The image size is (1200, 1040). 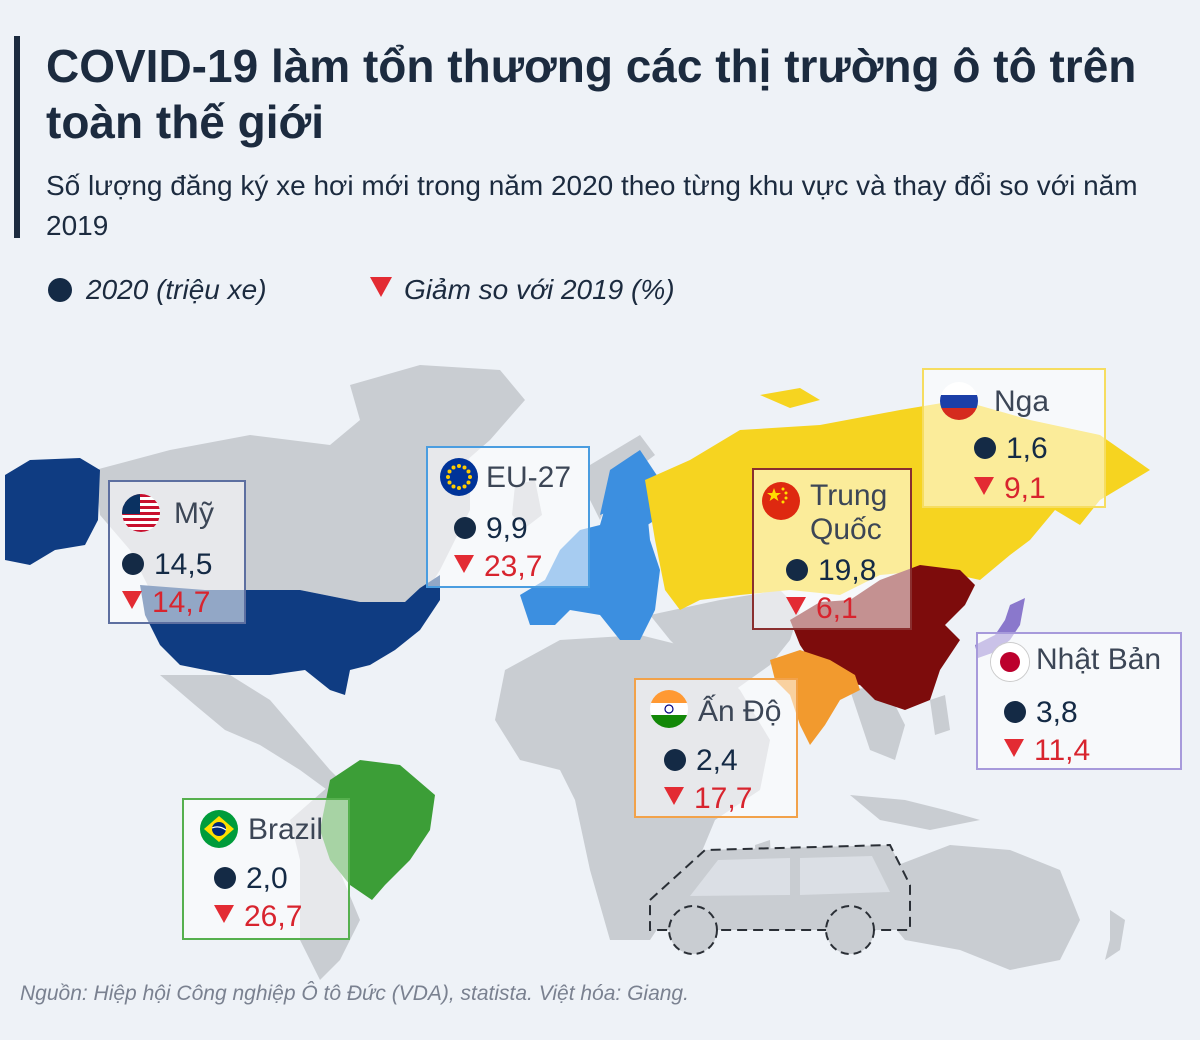 I want to click on region-name-us: Mỹ, so click(x=194, y=513).